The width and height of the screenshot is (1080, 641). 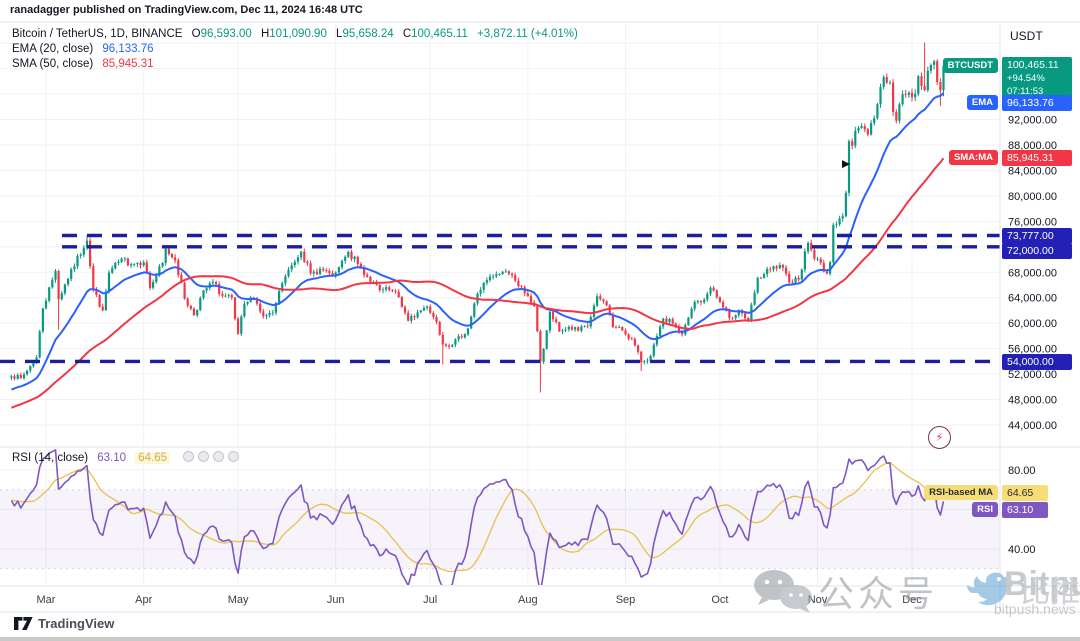 What do you see at coordinates (430, 600) in the screenshot?
I see `svg-text: Jul` at bounding box center [430, 600].